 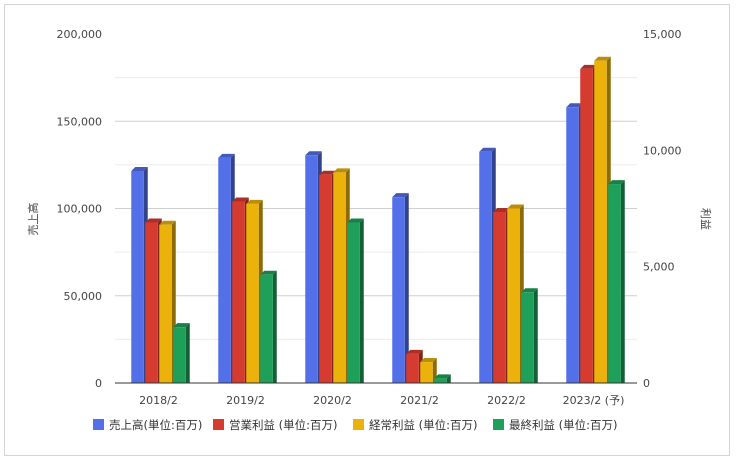 What do you see at coordinates (332, 400) in the screenshot?
I see `x-tick-label: 2020/2` at bounding box center [332, 400].